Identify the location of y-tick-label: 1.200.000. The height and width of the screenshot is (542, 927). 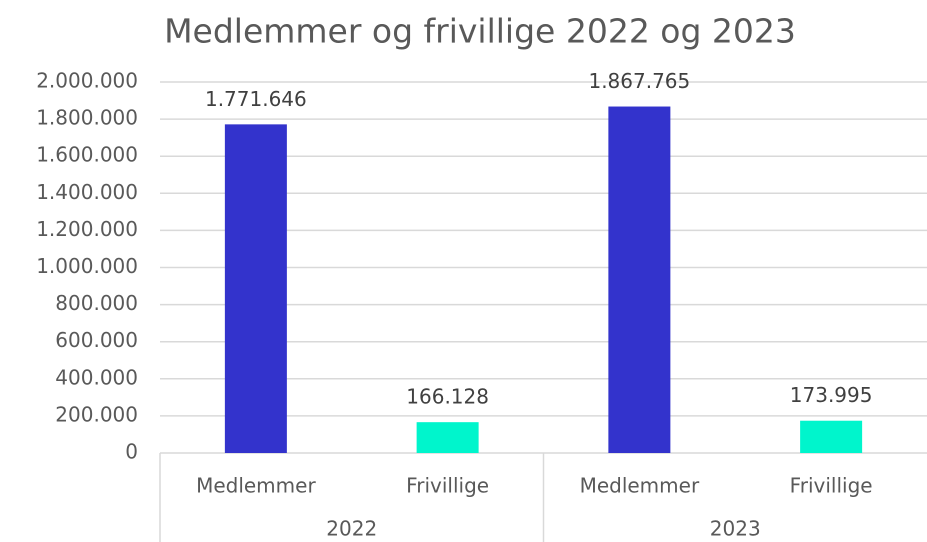
(87, 229).